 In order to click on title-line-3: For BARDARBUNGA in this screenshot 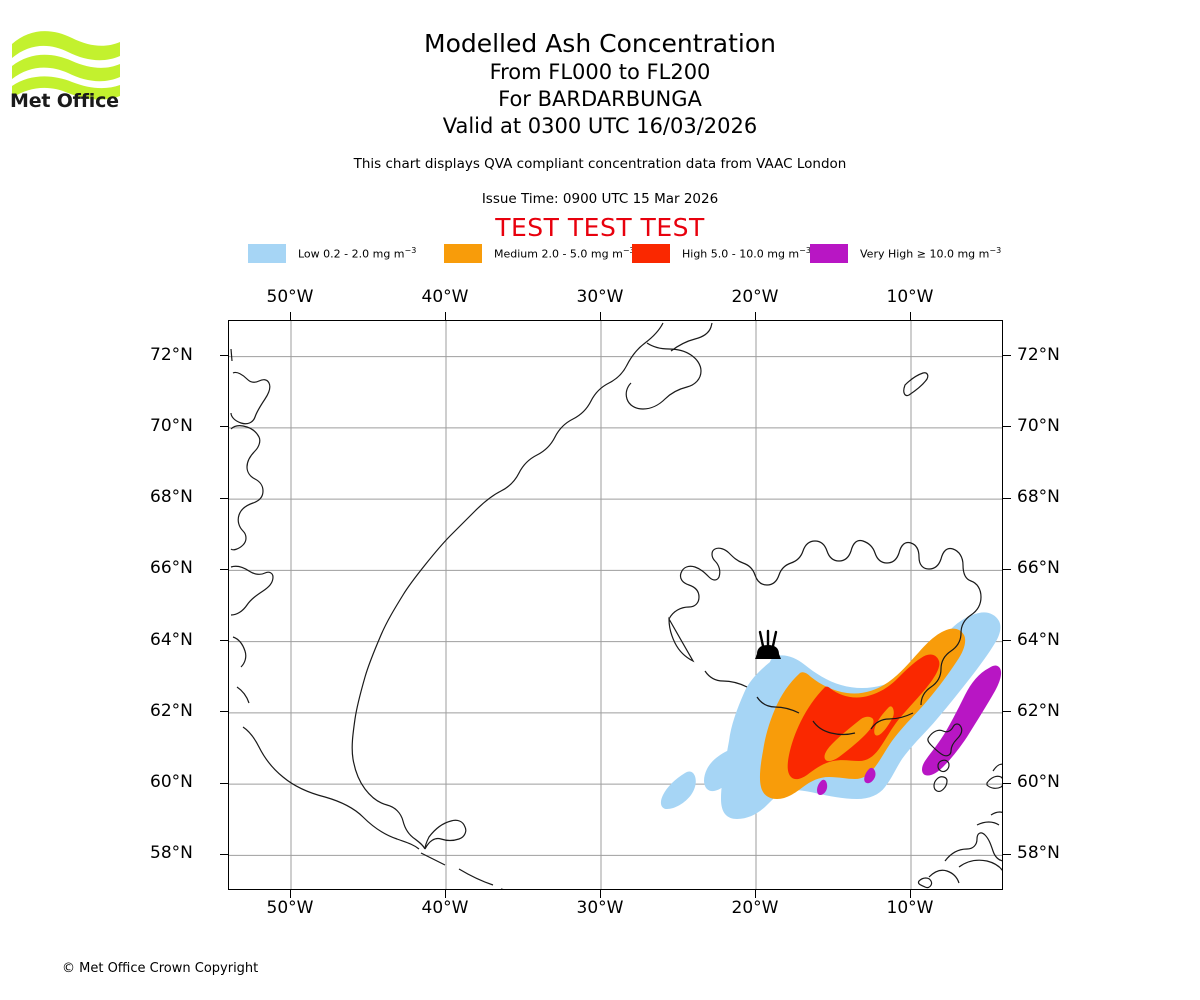, I will do `click(600, 99)`.